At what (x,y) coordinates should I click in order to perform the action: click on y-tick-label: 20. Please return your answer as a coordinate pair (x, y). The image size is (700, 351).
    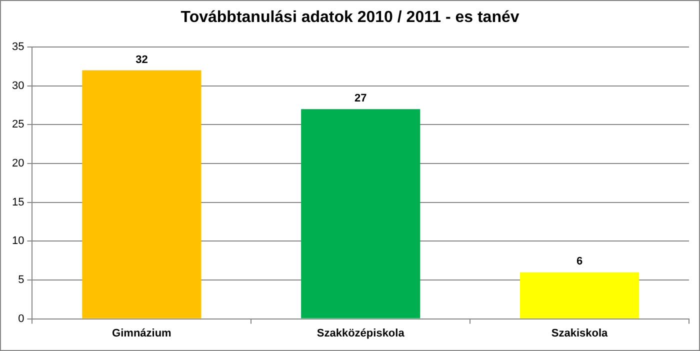
    Looking at the image, I should click on (18, 164).